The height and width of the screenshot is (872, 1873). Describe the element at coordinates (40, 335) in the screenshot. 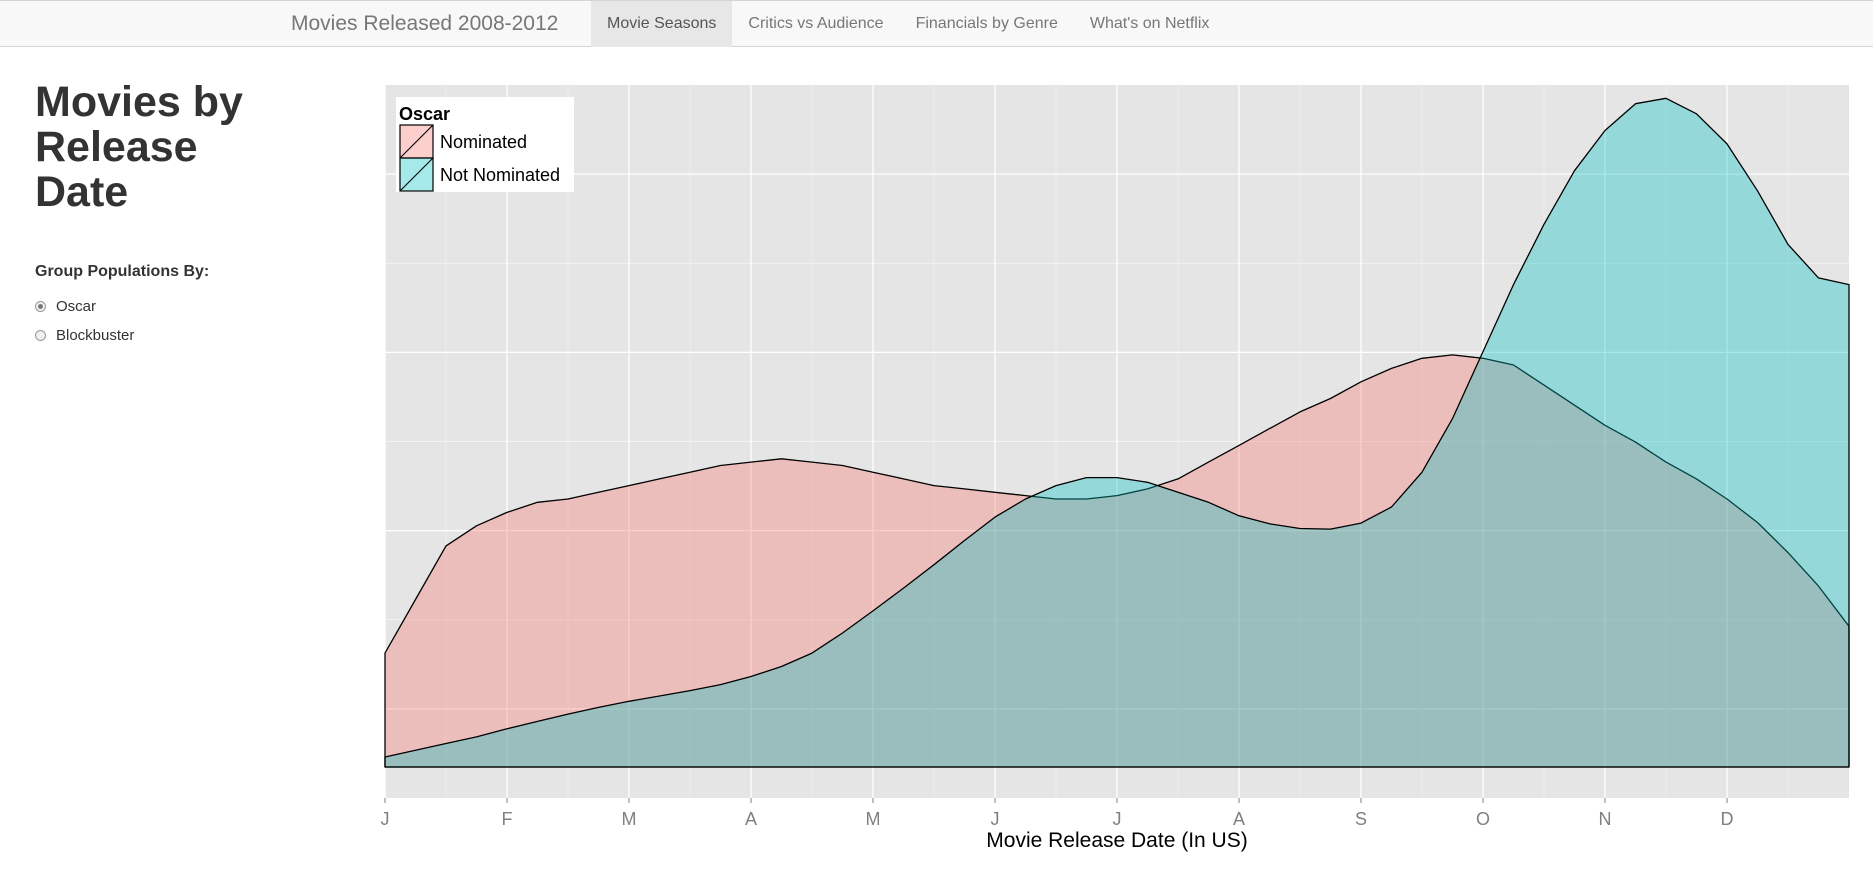

I see `radio-button-unchecked-icon` at that location.